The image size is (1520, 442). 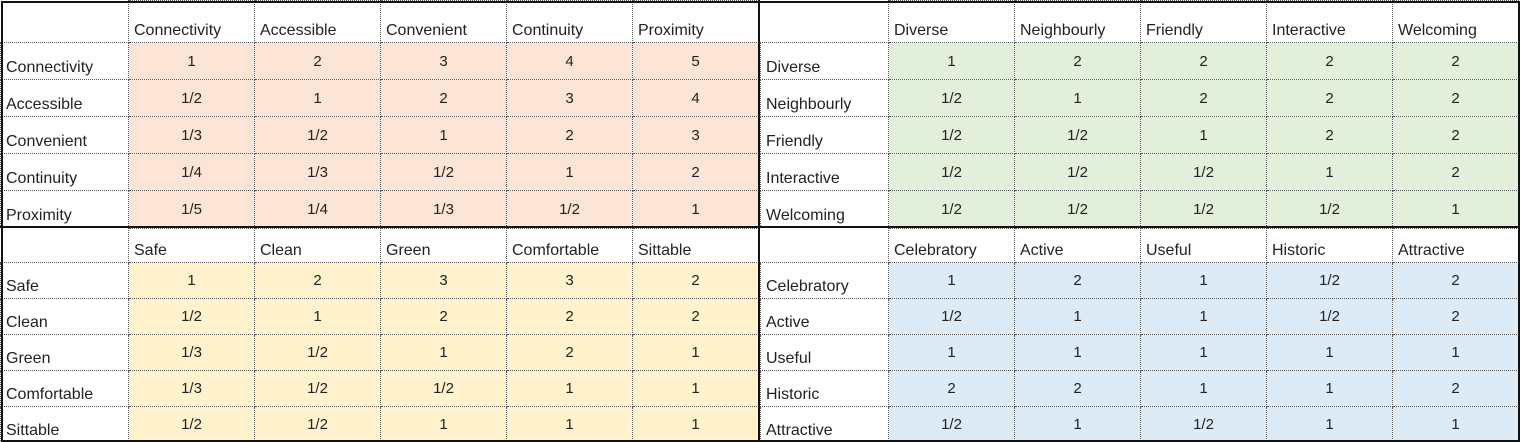 What do you see at coordinates (824, 316) in the screenshot?
I see `row-label: Active` at bounding box center [824, 316].